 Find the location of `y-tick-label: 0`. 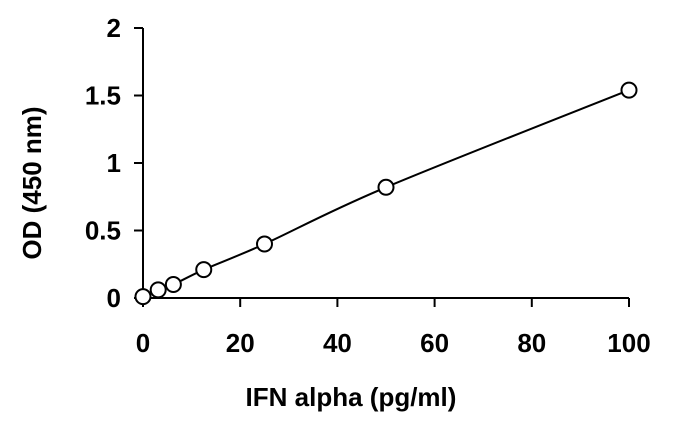

y-tick-label: 0 is located at coordinates (114, 298).